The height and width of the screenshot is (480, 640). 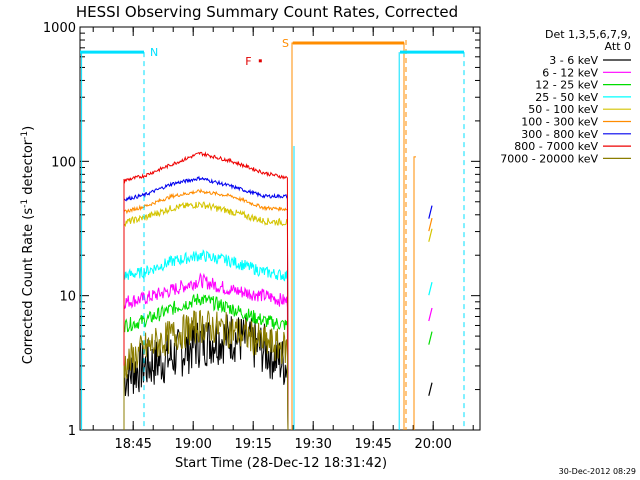 I want to click on legend-label-7: 300 - 800 keV, so click(x=559, y=134).